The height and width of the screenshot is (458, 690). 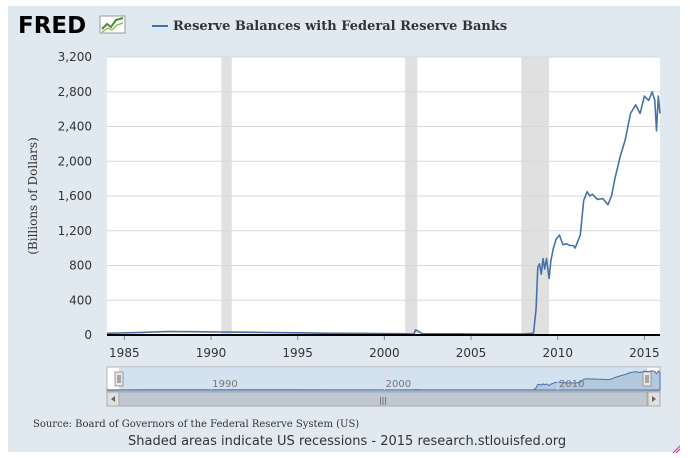 What do you see at coordinates (88, 335) in the screenshot?
I see `y-tick-label: 0` at bounding box center [88, 335].